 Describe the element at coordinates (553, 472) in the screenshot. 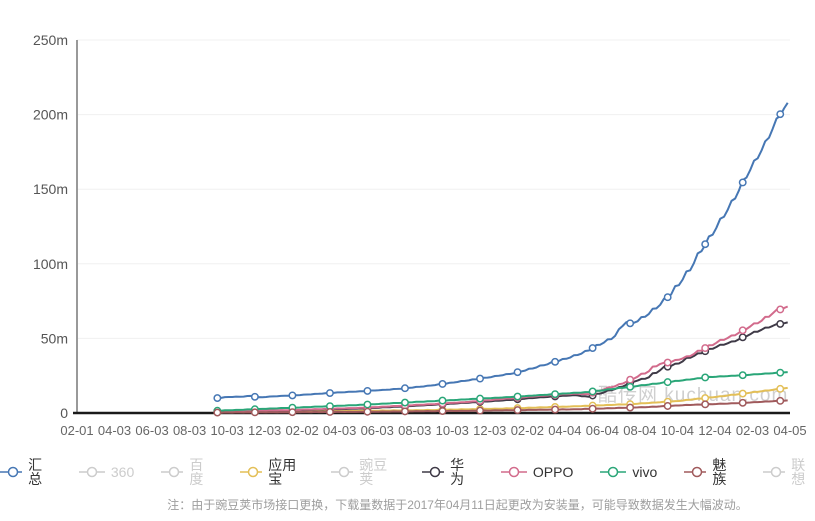

I see `legend-item-label: OPPO` at that location.